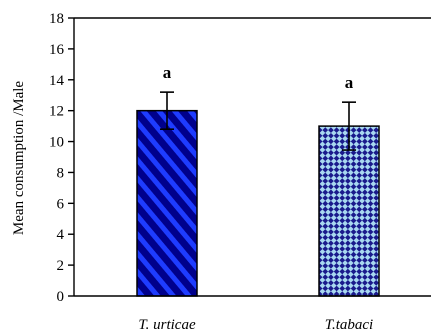 This screenshot has height=333, width=431. What do you see at coordinates (56, 112) in the screenshot?
I see `y-tick-label: 12` at bounding box center [56, 112].